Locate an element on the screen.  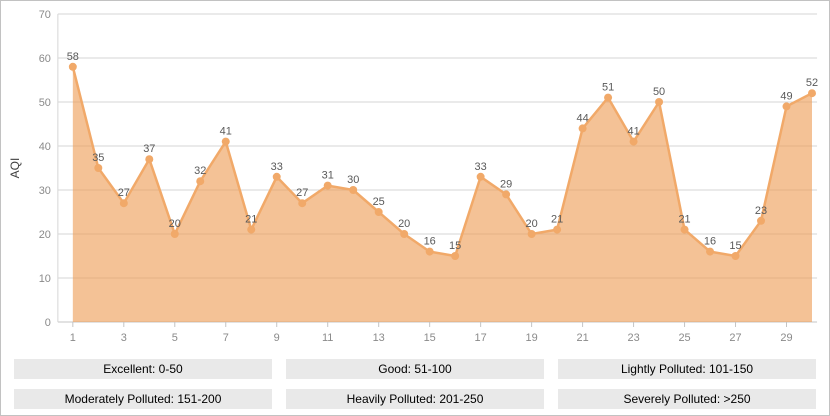
y-tick-label: 0 is located at coordinates (48, 323).